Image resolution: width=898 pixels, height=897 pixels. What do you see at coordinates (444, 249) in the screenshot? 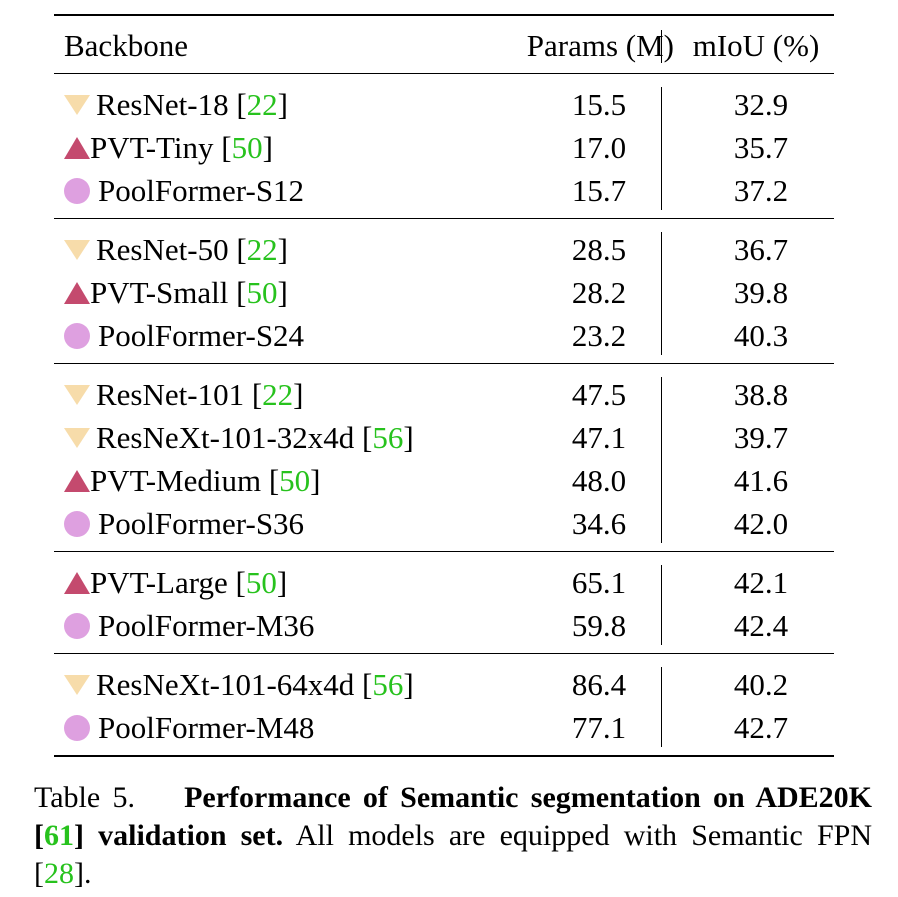
I see `table-row: ResNet-50 [22] 28.5 36.7` at bounding box center [444, 249].